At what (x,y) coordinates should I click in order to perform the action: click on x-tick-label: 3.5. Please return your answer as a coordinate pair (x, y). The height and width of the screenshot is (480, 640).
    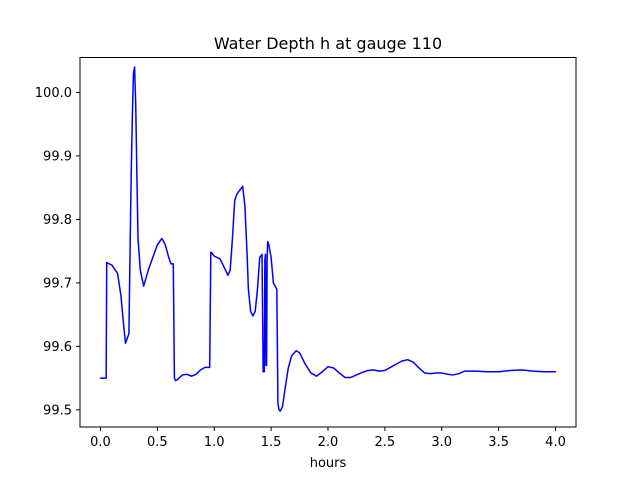
    Looking at the image, I should click on (498, 442).